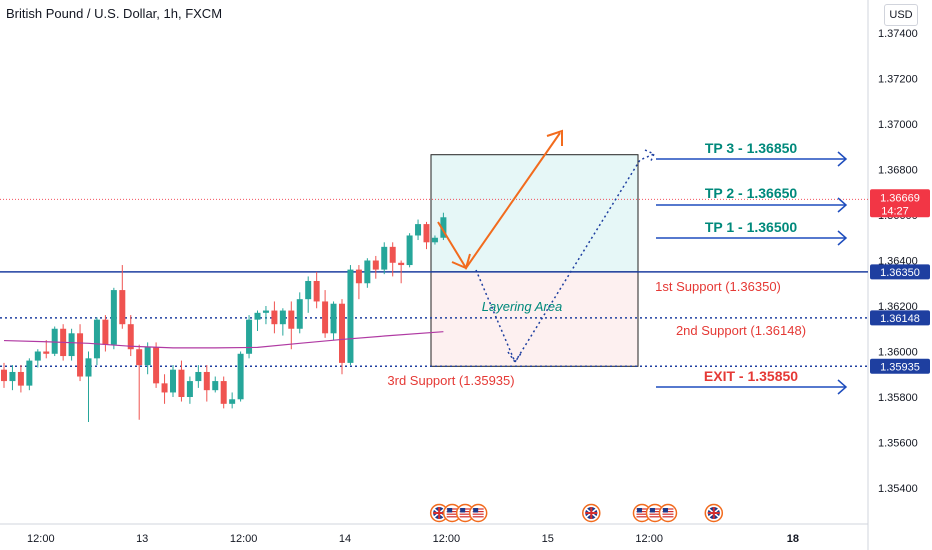  What do you see at coordinates (751, 148) in the screenshot?
I see `target-label-1: TP 3 - 1.36850` at bounding box center [751, 148].